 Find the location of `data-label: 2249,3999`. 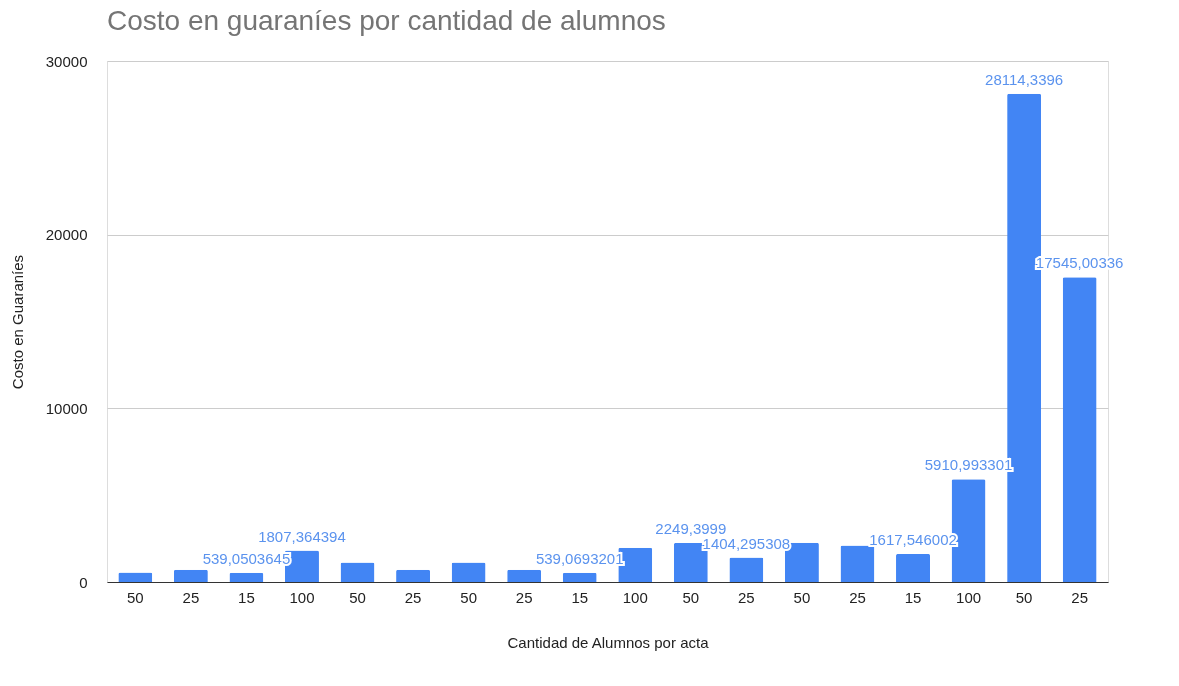

data-label: 2249,3999 is located at coordinates (691, 528).